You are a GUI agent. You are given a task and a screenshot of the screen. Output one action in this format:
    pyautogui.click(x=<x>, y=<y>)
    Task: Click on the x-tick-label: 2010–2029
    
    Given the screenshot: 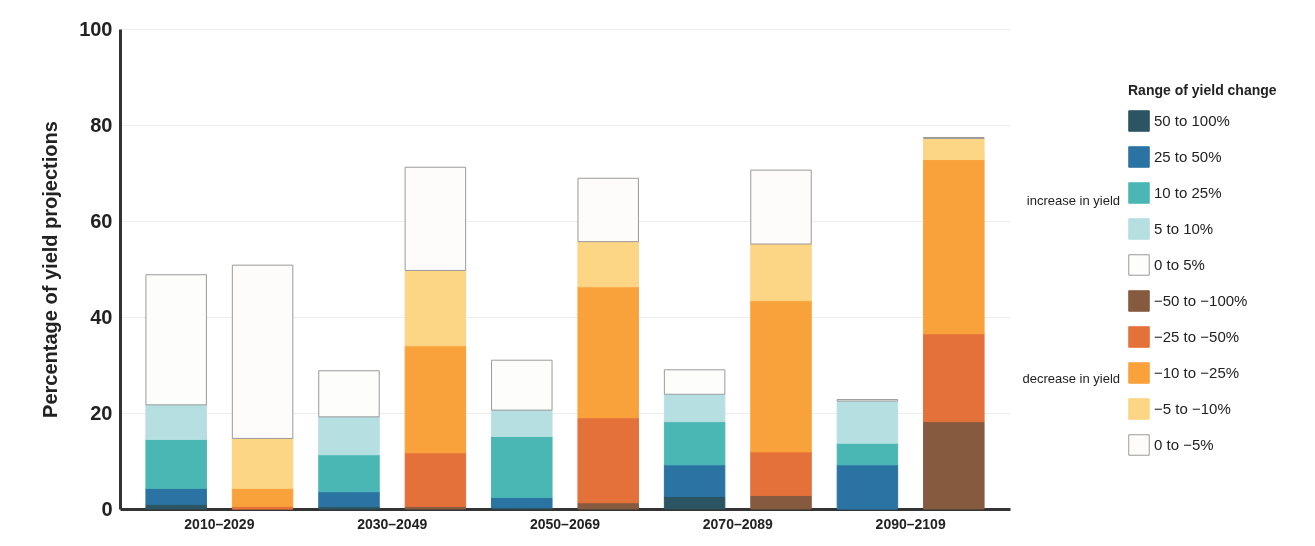 What is the action you would take?
    pyautogui.click(x=219, y=523)
    